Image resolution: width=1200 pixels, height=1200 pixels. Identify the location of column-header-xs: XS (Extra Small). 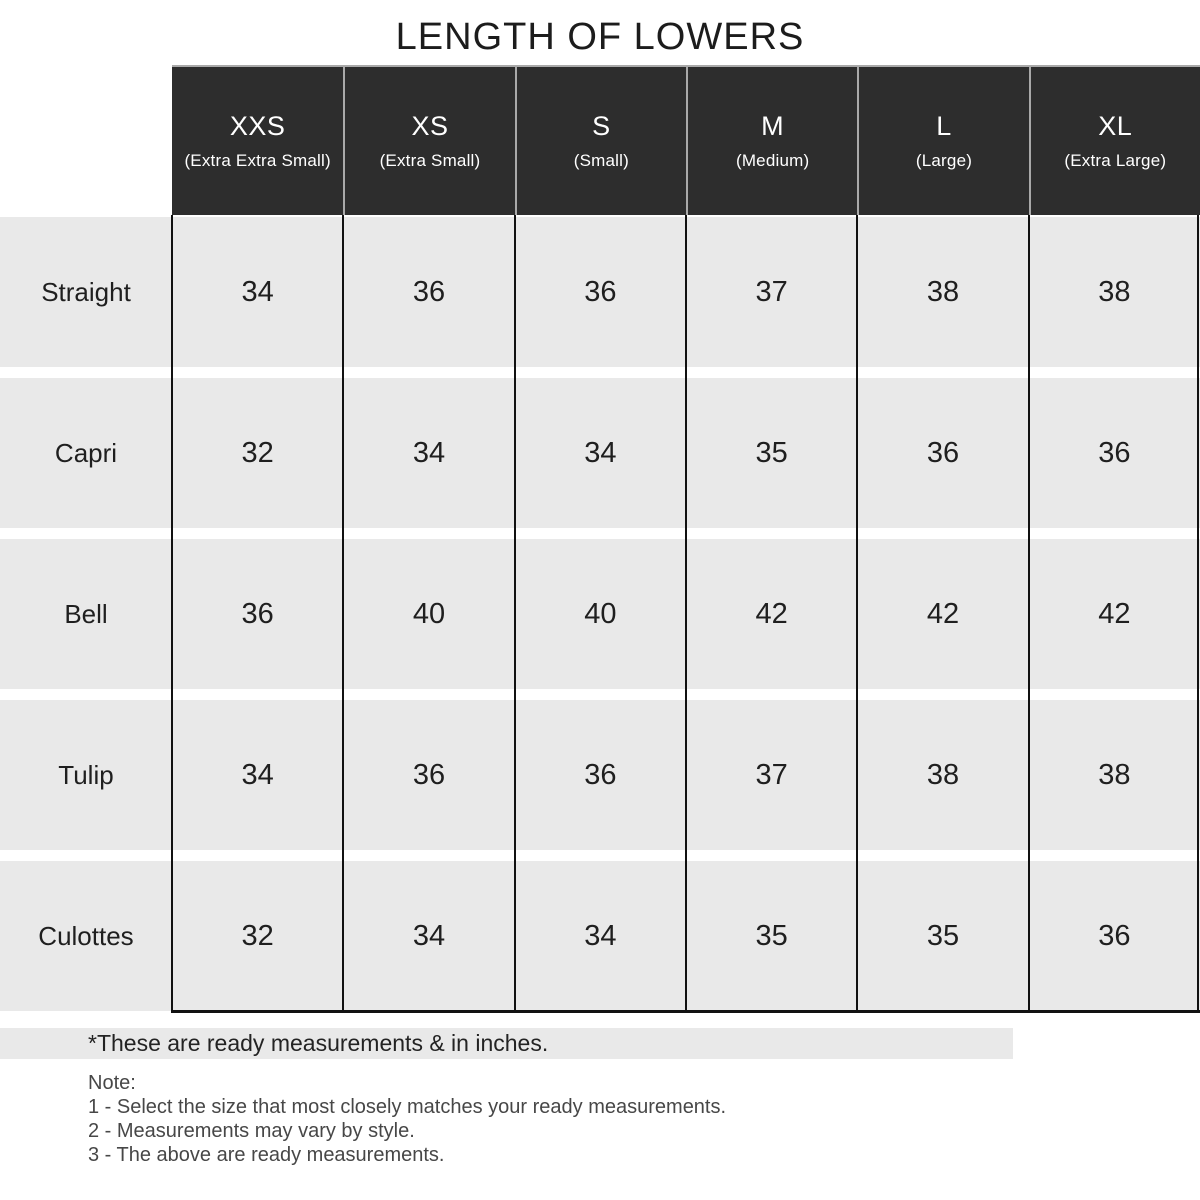
(429, 140).